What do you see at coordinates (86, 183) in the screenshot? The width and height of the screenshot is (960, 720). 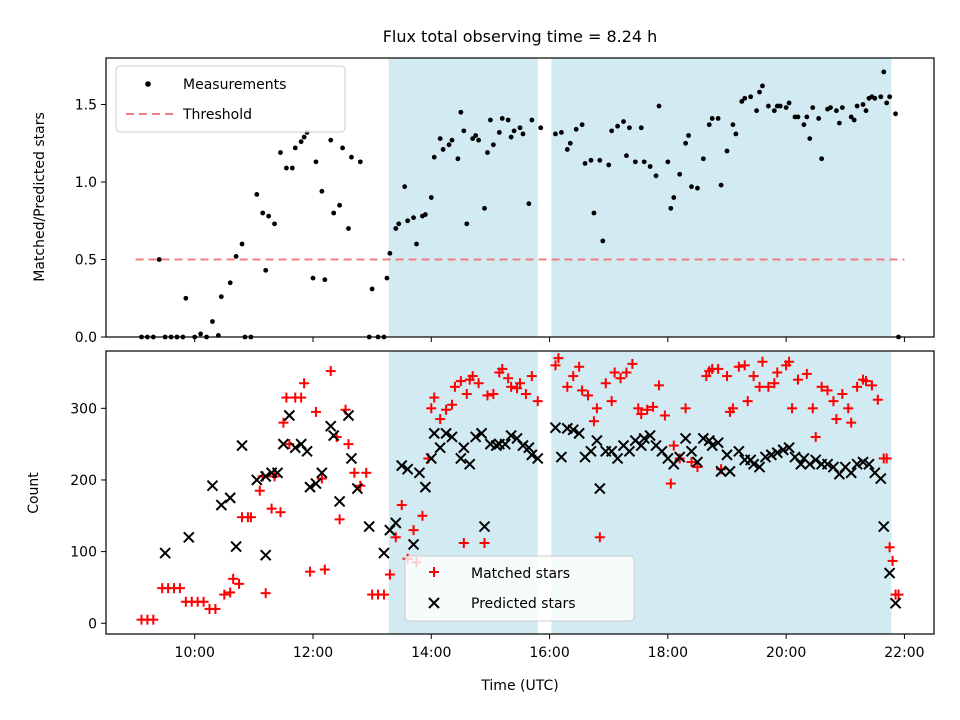 I see `y-tick-label: 1.0` at bounding box center [86, 183].